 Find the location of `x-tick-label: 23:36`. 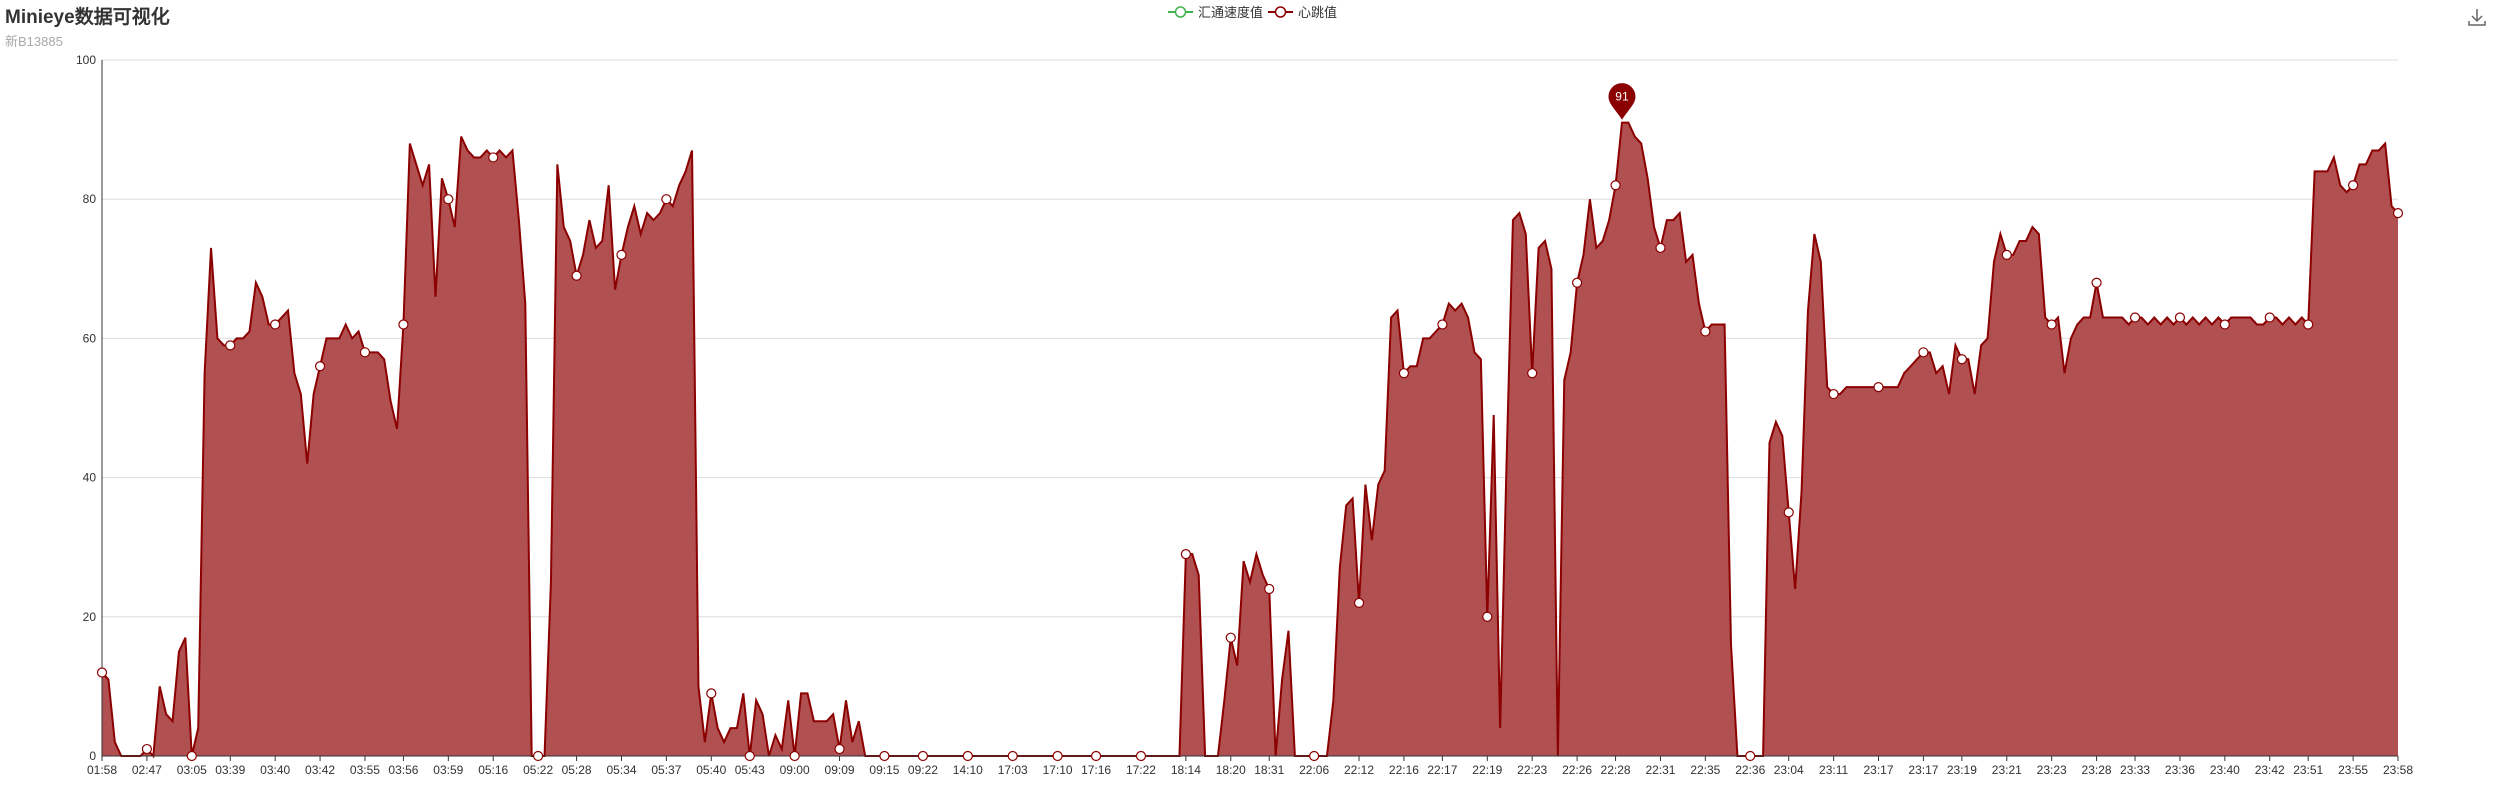

x-tick-label: 23:36 is located at coordinates (2180, 770).